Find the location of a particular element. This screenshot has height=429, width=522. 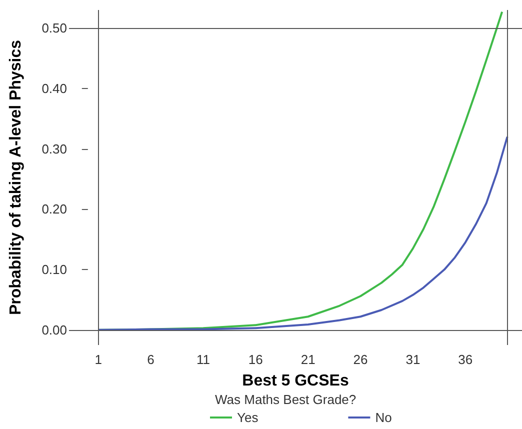

x-tick-label: 11 is located at coordinates (203, 359).